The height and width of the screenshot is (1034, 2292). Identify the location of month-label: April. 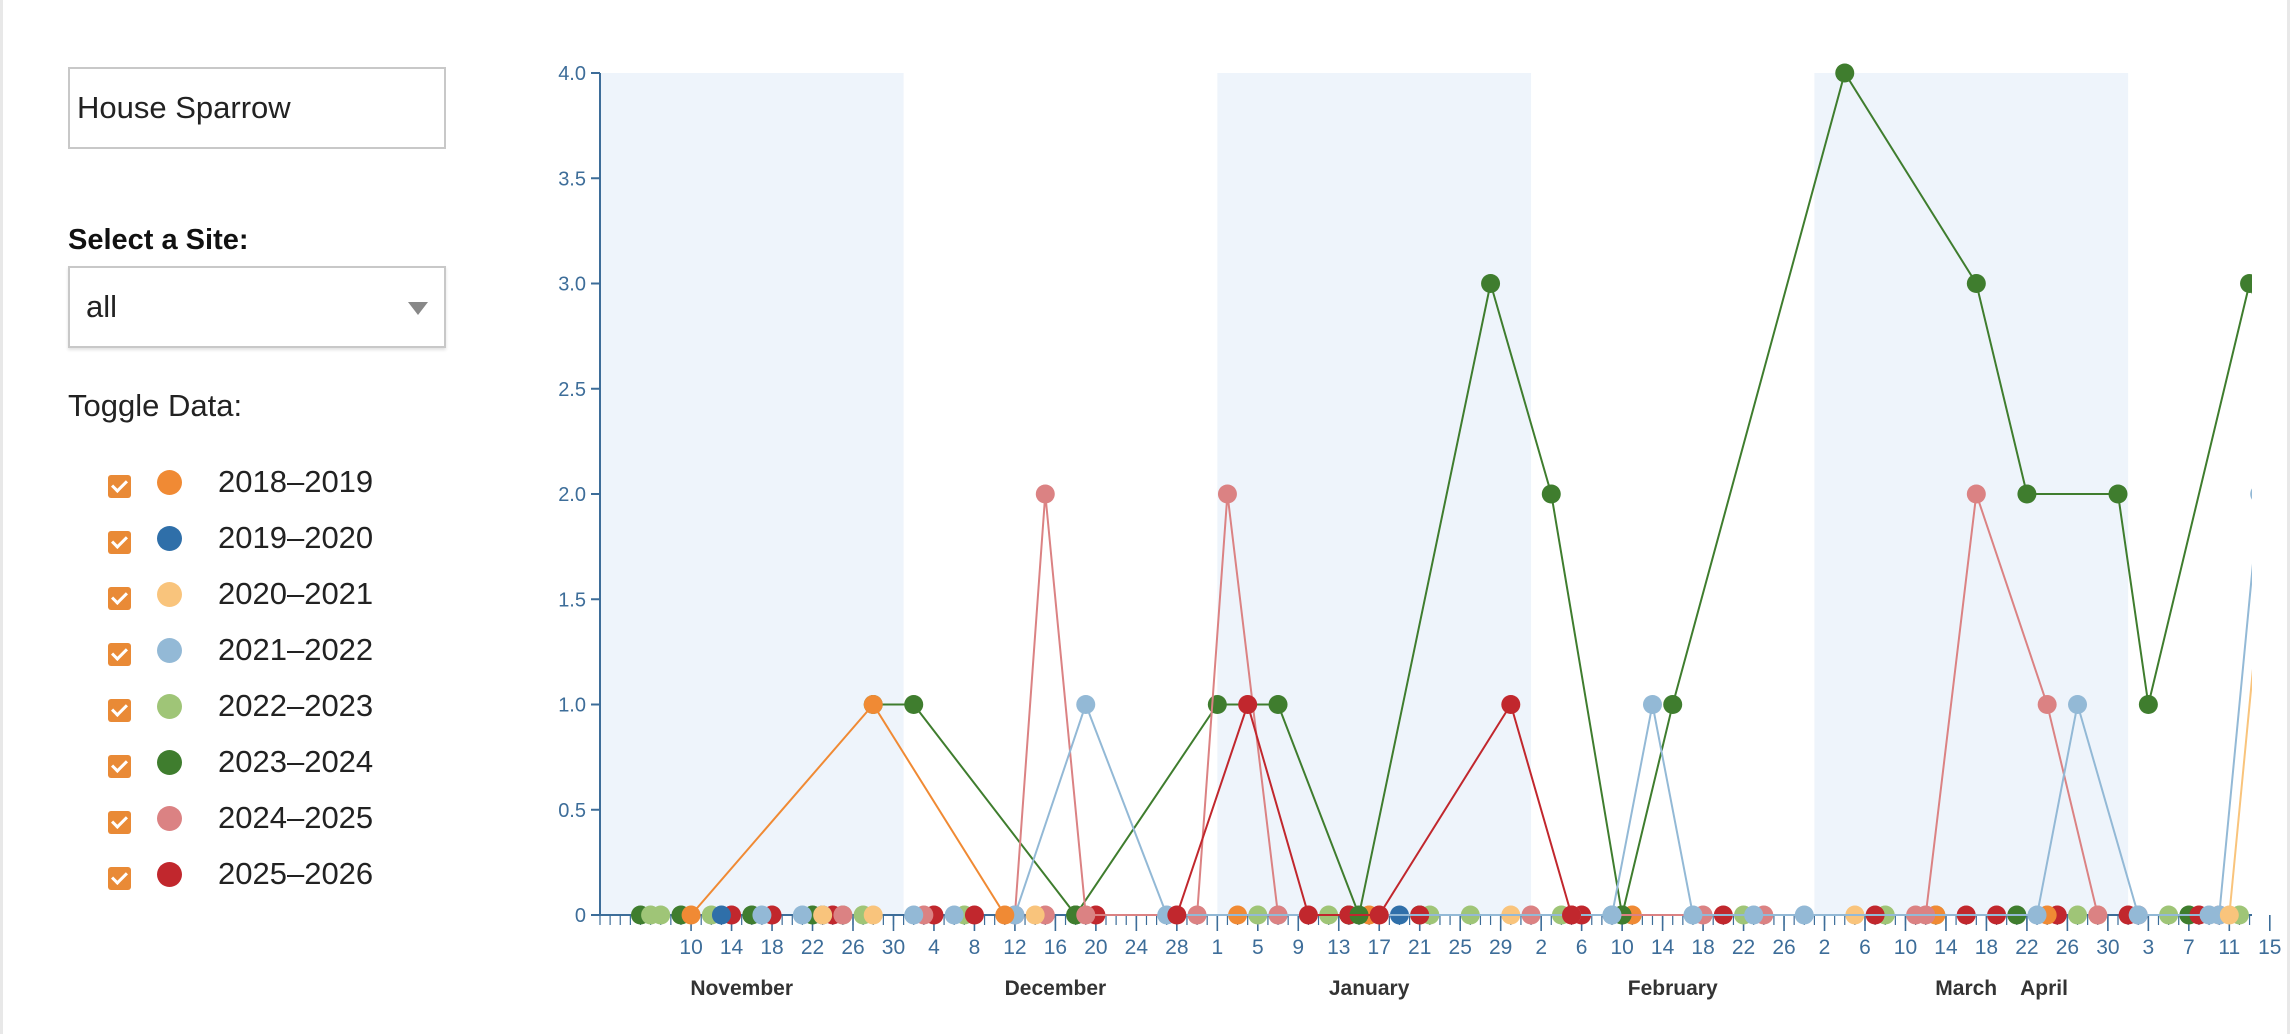
(2044, 988).